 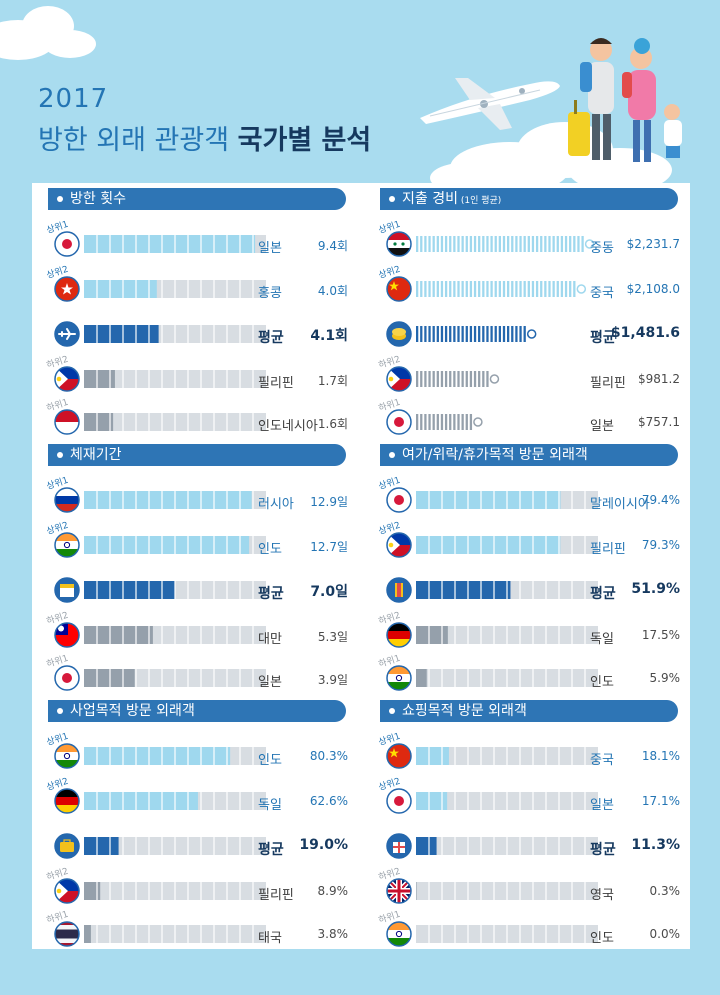 What do you see at coordinates (332, 424) in the screenshot?
I see `value-label: 1.6회` at bounding box center [332, 424].